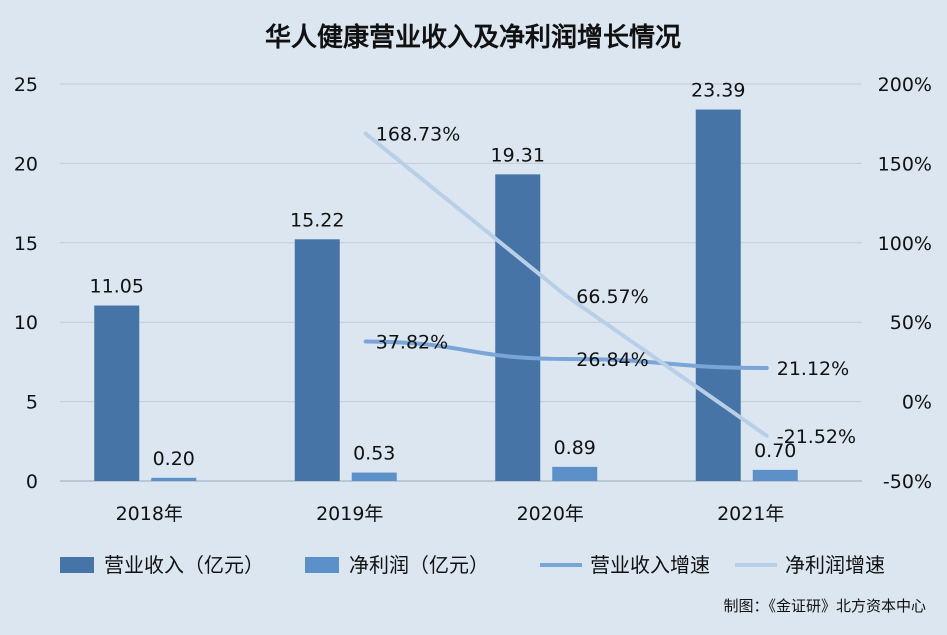 This screenshot has width=947, height=635. What do you see at coordinates (575, 448) in the screenshot?
I see `profit-bar-label: 0.89` at bounding box center [575, 448].